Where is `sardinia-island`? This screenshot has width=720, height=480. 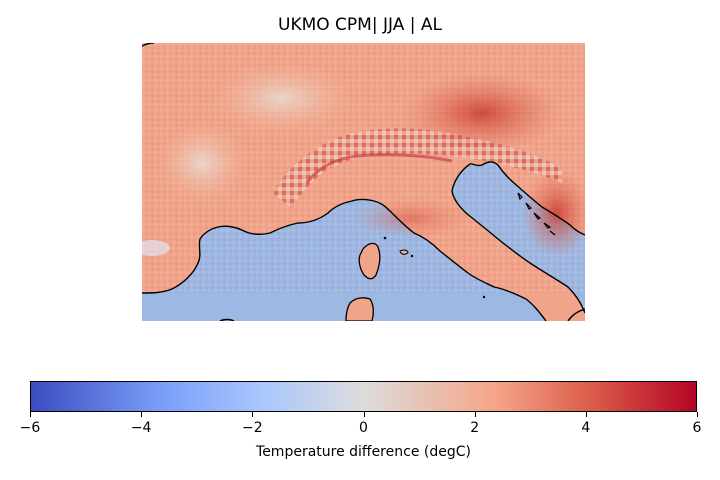 sardinia-island is located at coordinates (359, 309).